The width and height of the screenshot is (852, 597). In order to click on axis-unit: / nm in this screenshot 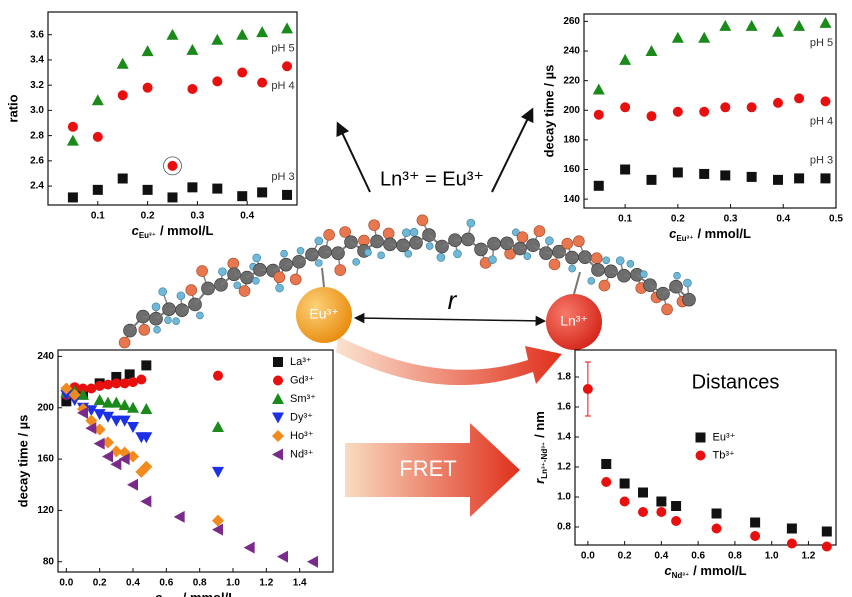, I will do `click(539, 424)`.